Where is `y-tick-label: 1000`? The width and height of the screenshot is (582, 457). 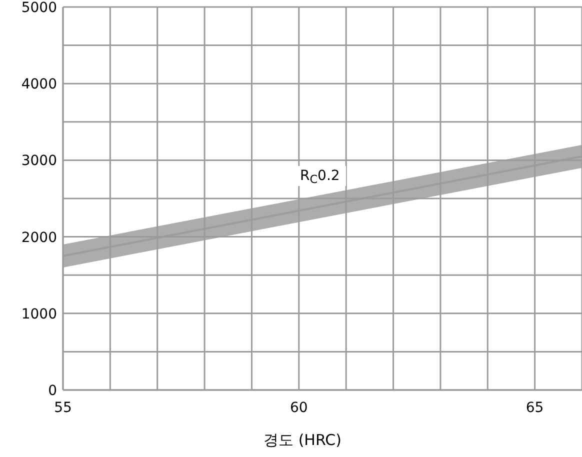 y-tick-label: 1000 is located at coordinates (39, 314).